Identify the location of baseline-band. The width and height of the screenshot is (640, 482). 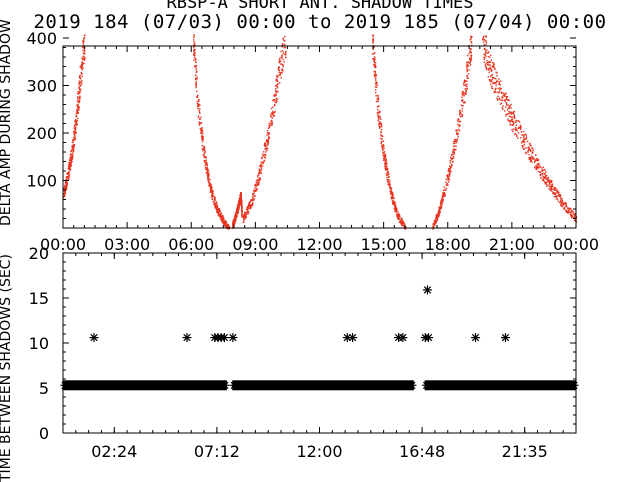
(145, 385).